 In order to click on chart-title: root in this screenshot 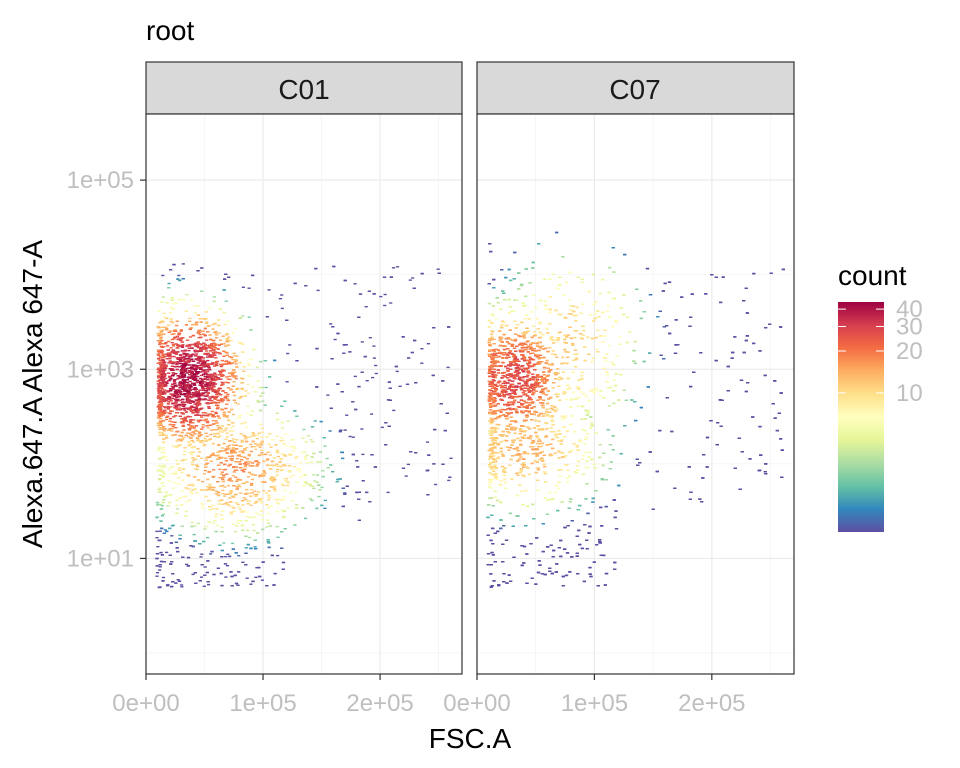, I will do `click(170, 30)`.